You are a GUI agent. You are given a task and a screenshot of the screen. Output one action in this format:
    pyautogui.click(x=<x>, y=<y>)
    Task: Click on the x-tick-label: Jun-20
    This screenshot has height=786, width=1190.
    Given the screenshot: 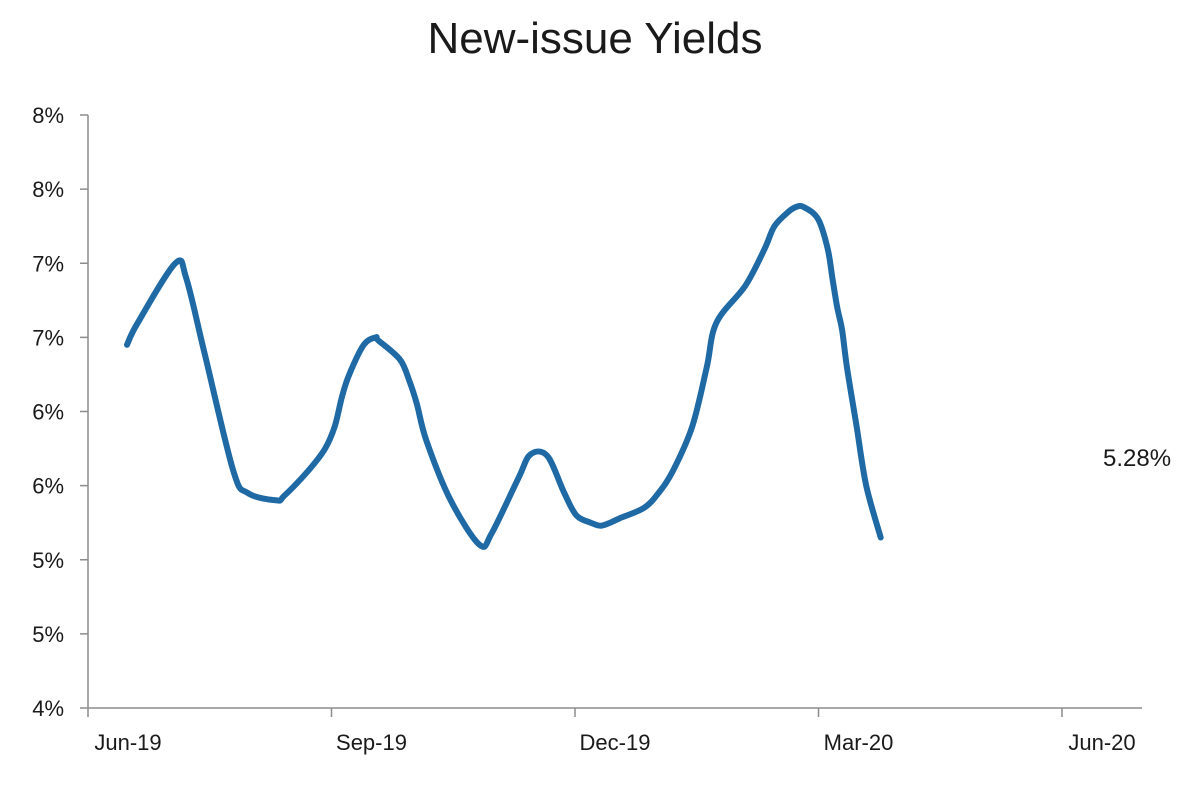 What is the action you would take?
    pyautogui.click(x=1101, y=742)
    